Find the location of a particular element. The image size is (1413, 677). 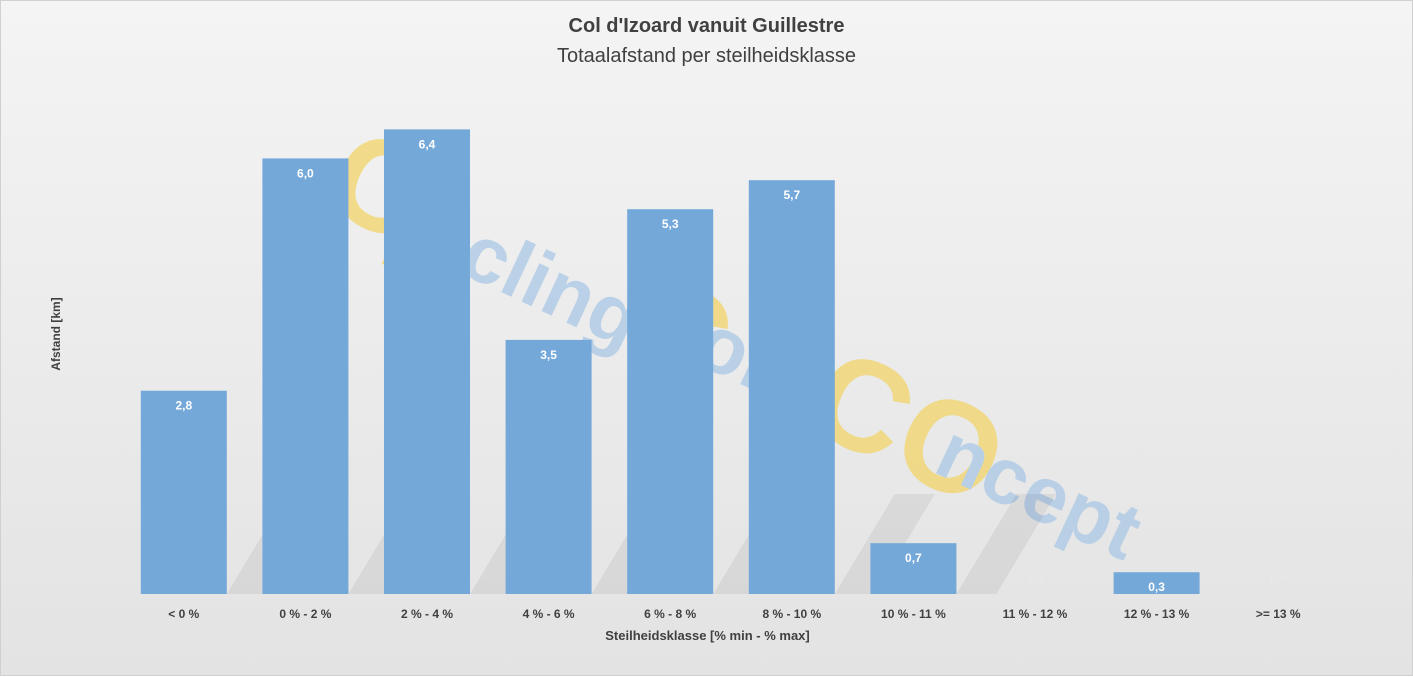

x-axis-label: Steilheidsklasse [% min - % max] is located at coordinates (707, 635).